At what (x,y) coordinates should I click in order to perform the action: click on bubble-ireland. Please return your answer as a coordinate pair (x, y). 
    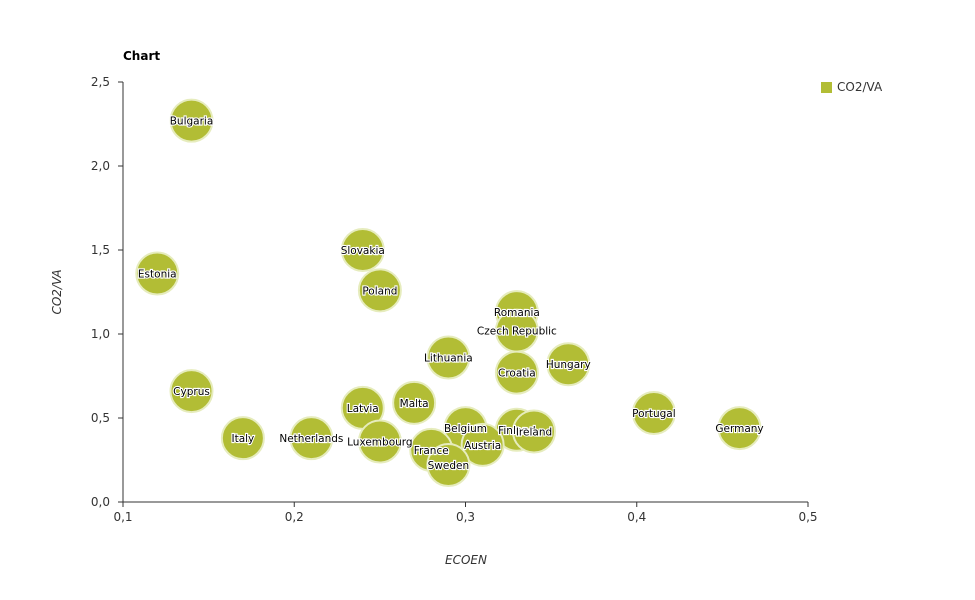
    Looking at the image, I should click on (534, 431).